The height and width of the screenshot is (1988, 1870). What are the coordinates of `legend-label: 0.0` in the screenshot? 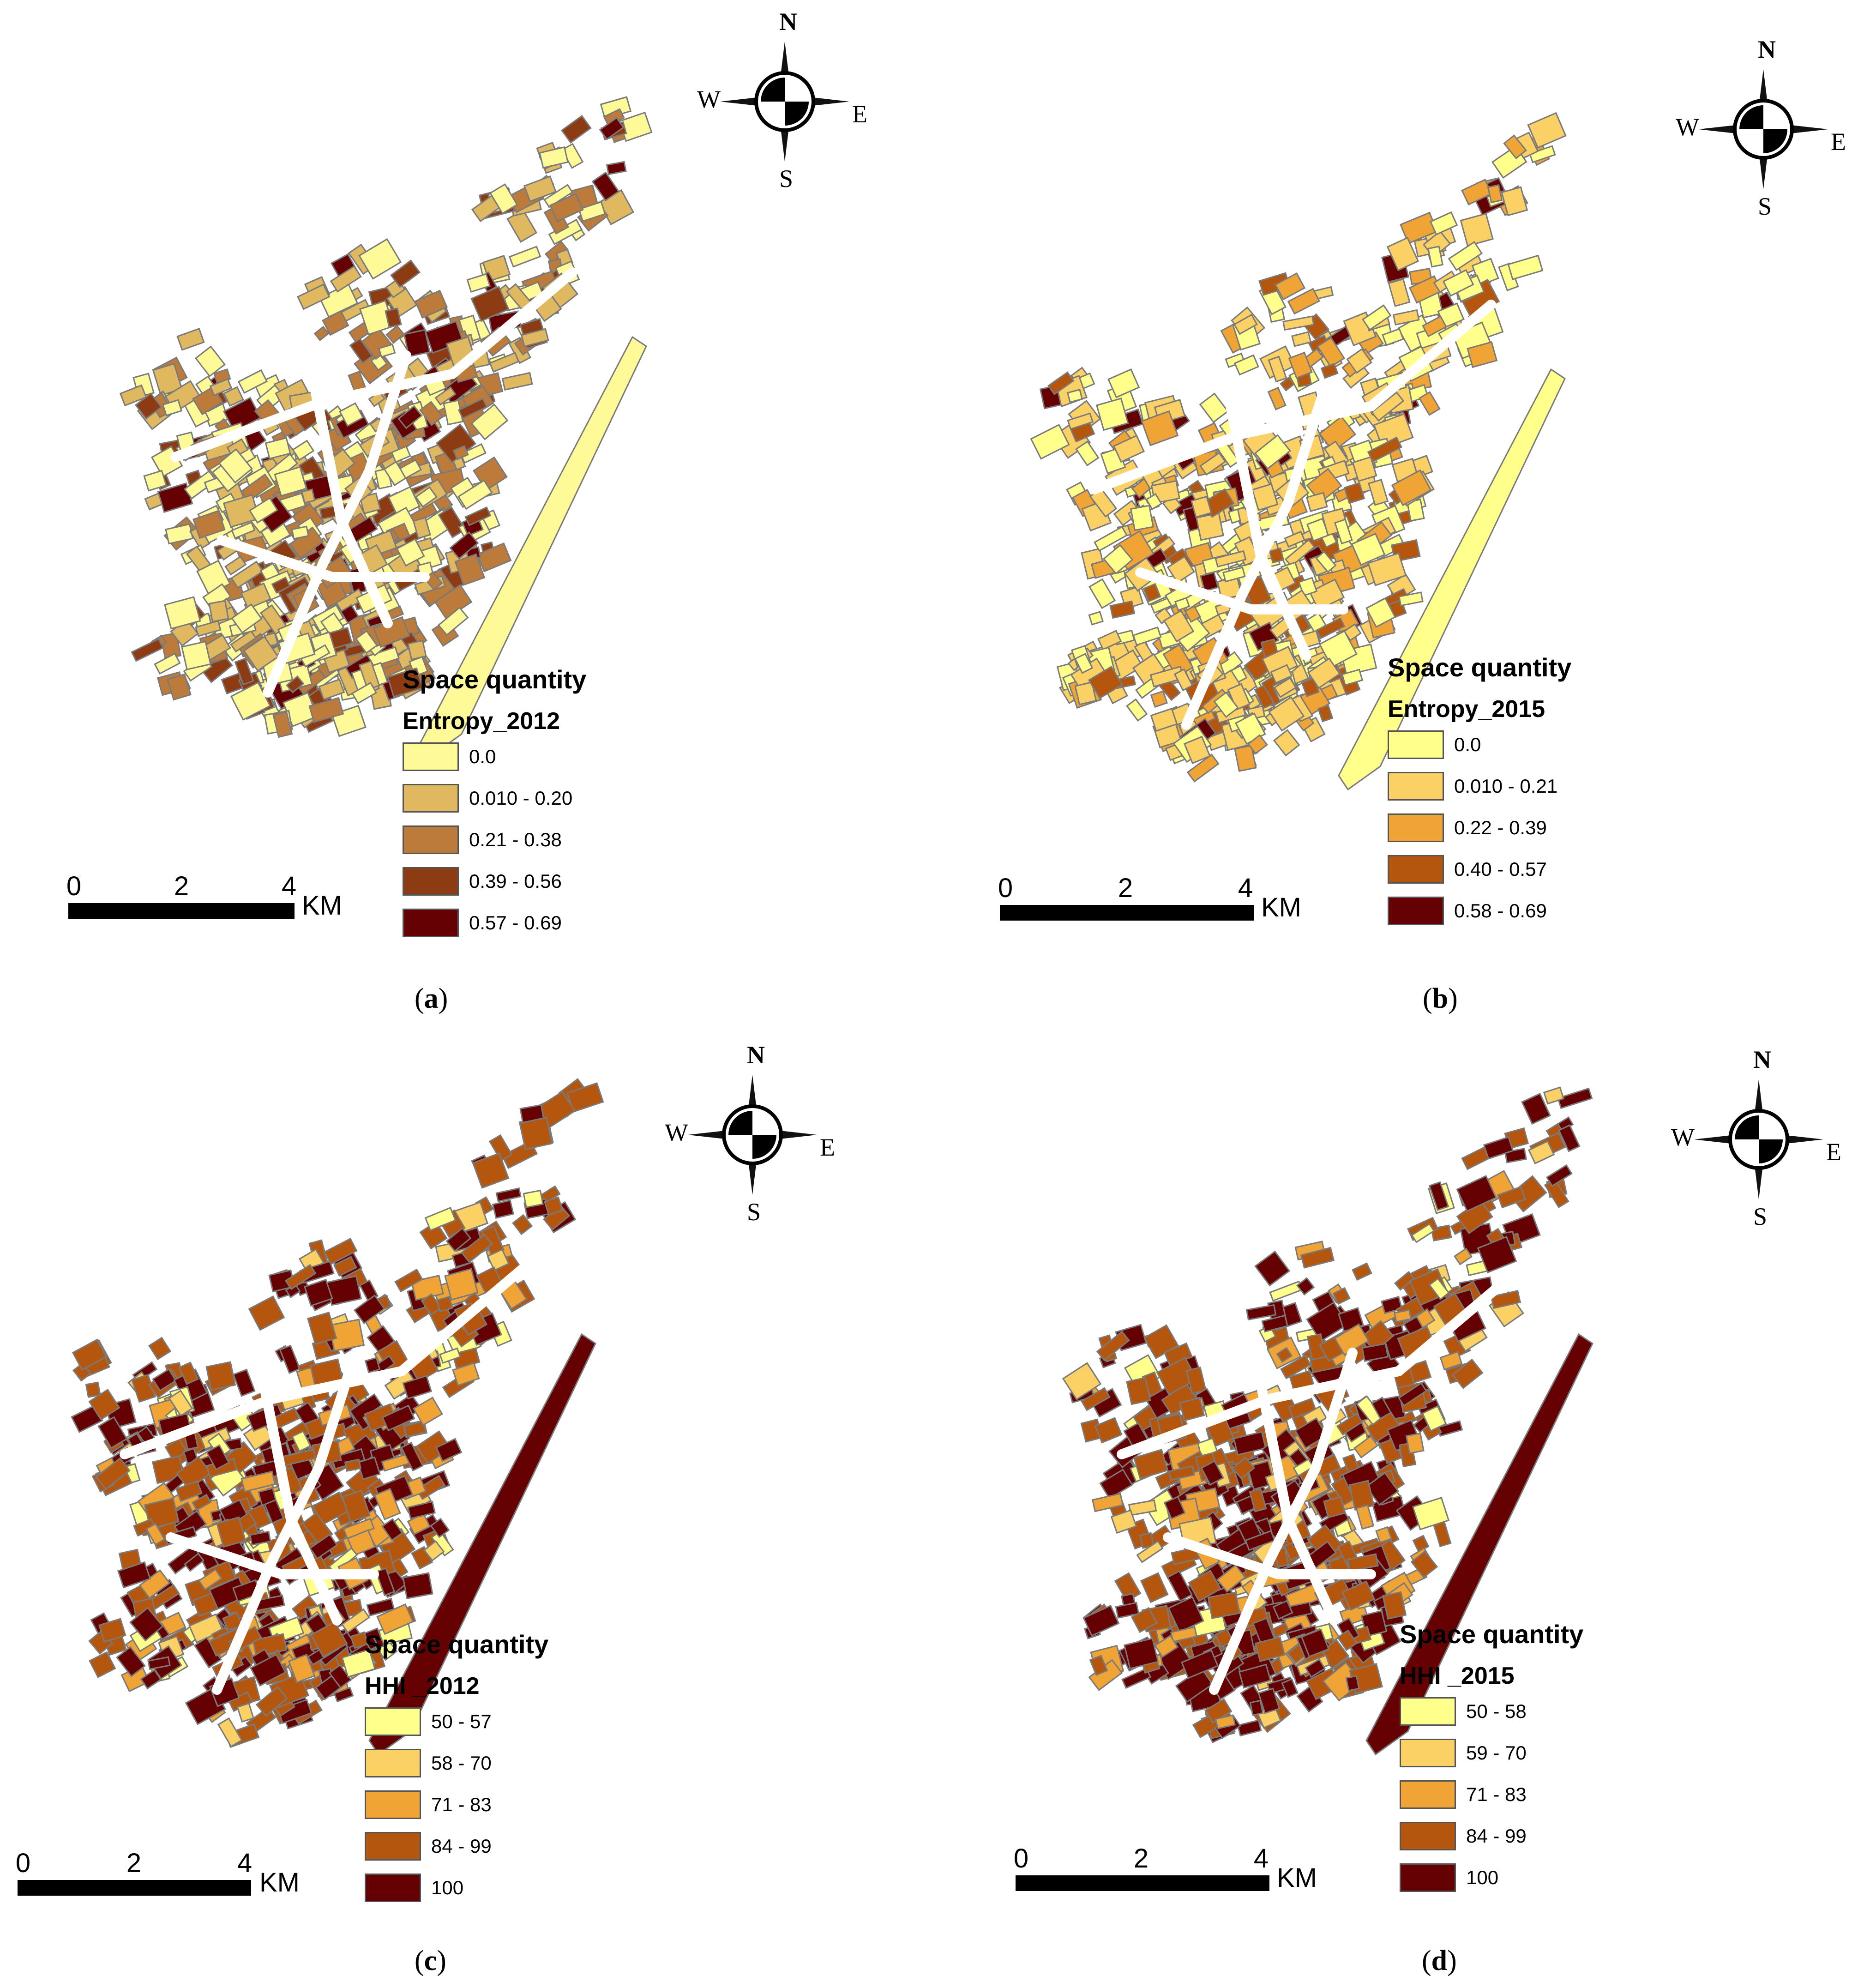 It's located at (482, 756).